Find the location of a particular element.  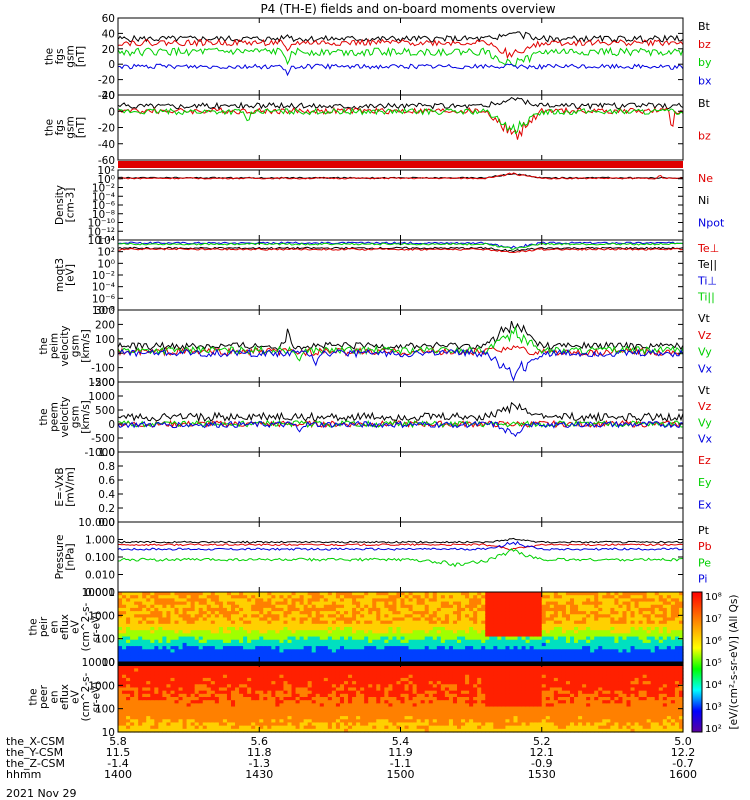

legend-fgs_gse: Bt is located at coordinates (704, 103).